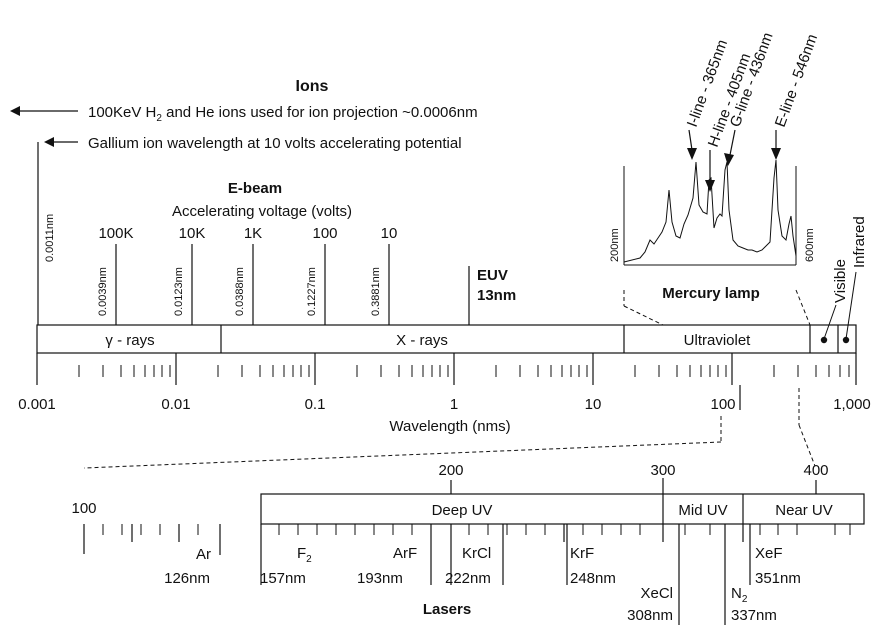  What do you see at coordinates (496, 295) in the screenshot?
I see `euv-value: 13nm` at bounding box center [496, 295].